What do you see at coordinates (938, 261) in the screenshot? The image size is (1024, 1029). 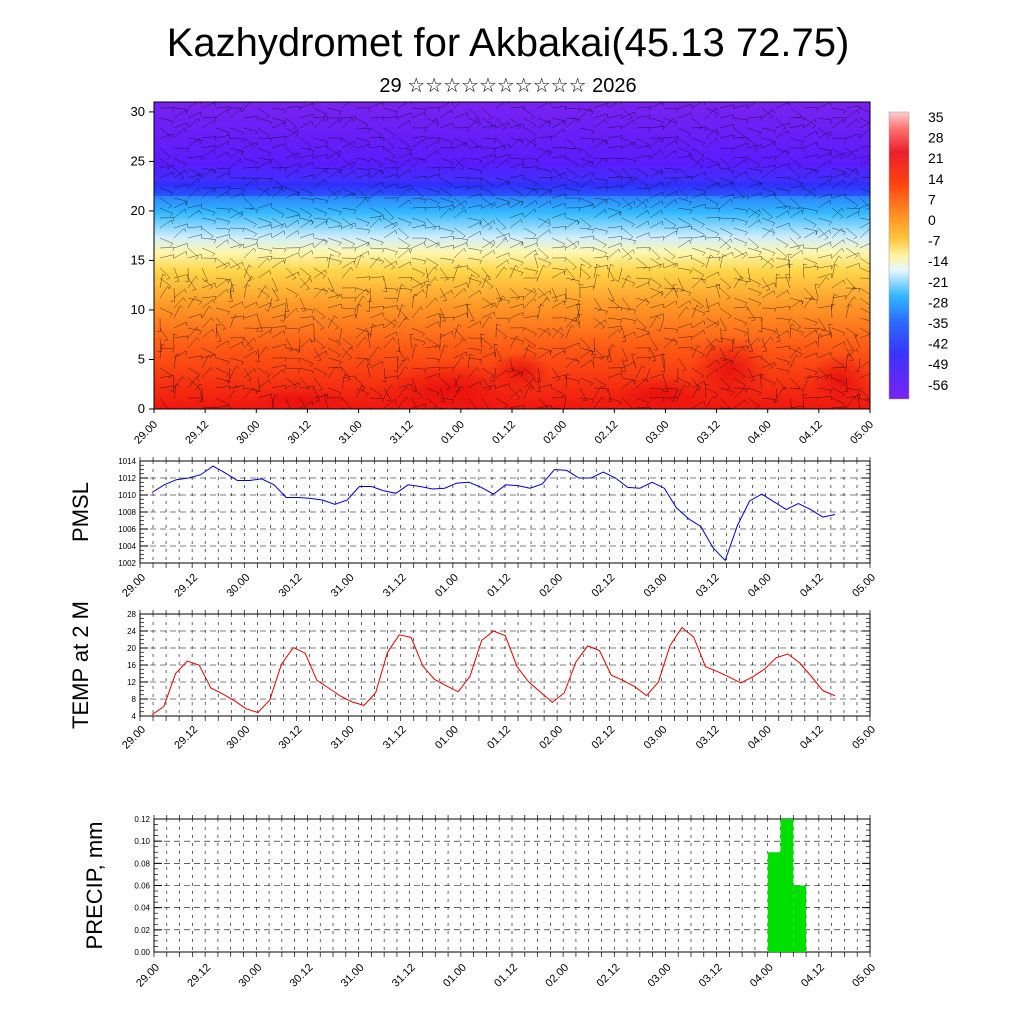 I see `colorbar-label: -14` at bounding box center [938, 261].